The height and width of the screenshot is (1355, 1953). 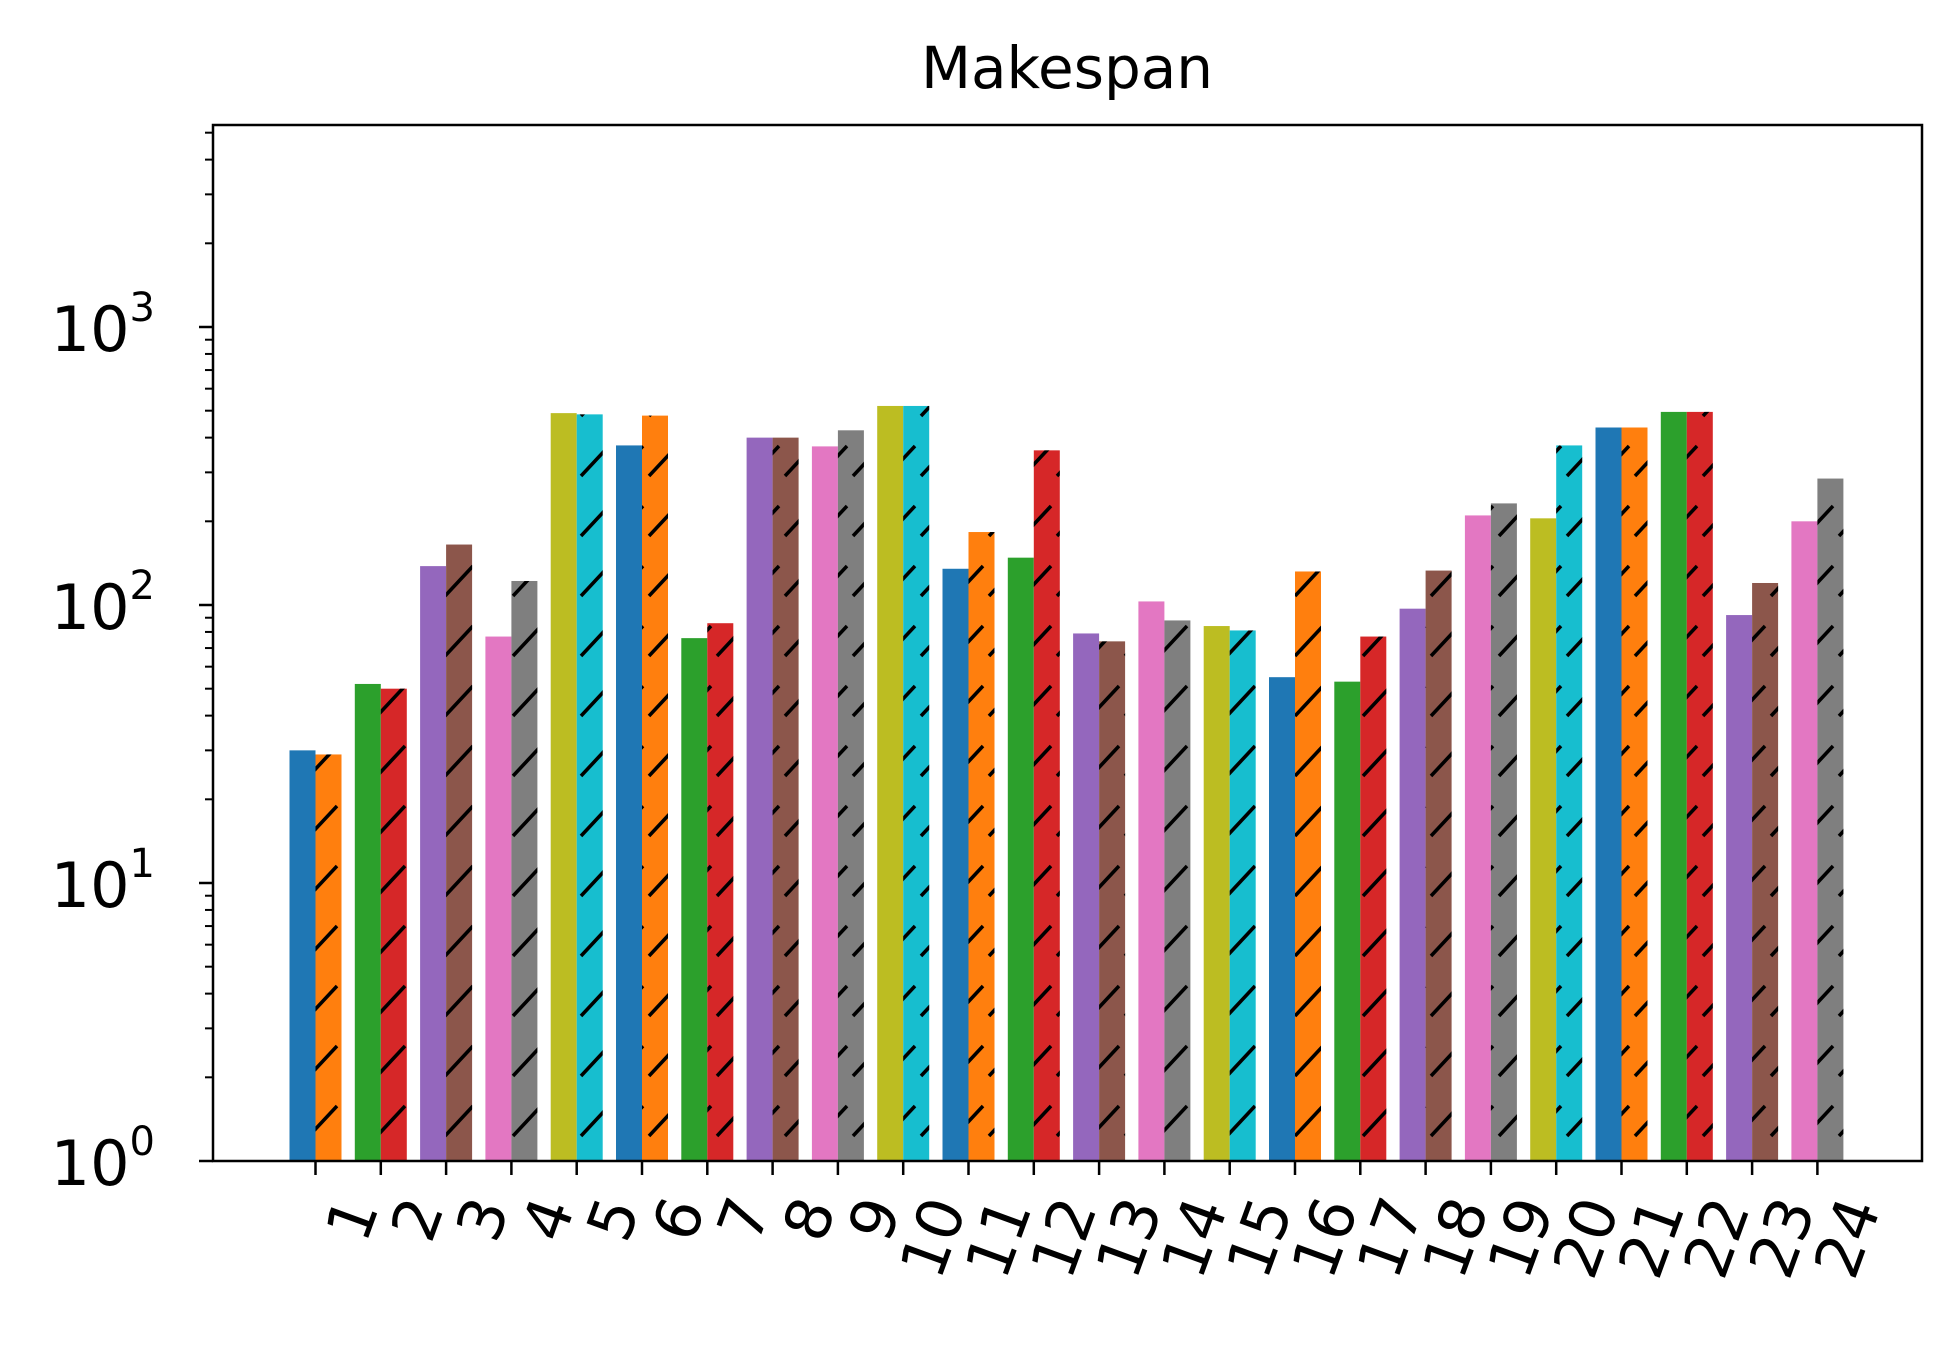 What do you see at coordinates (1086, 897) in the screenshot?
I see `bar-13-s1` at bounding box center [1086, 897].